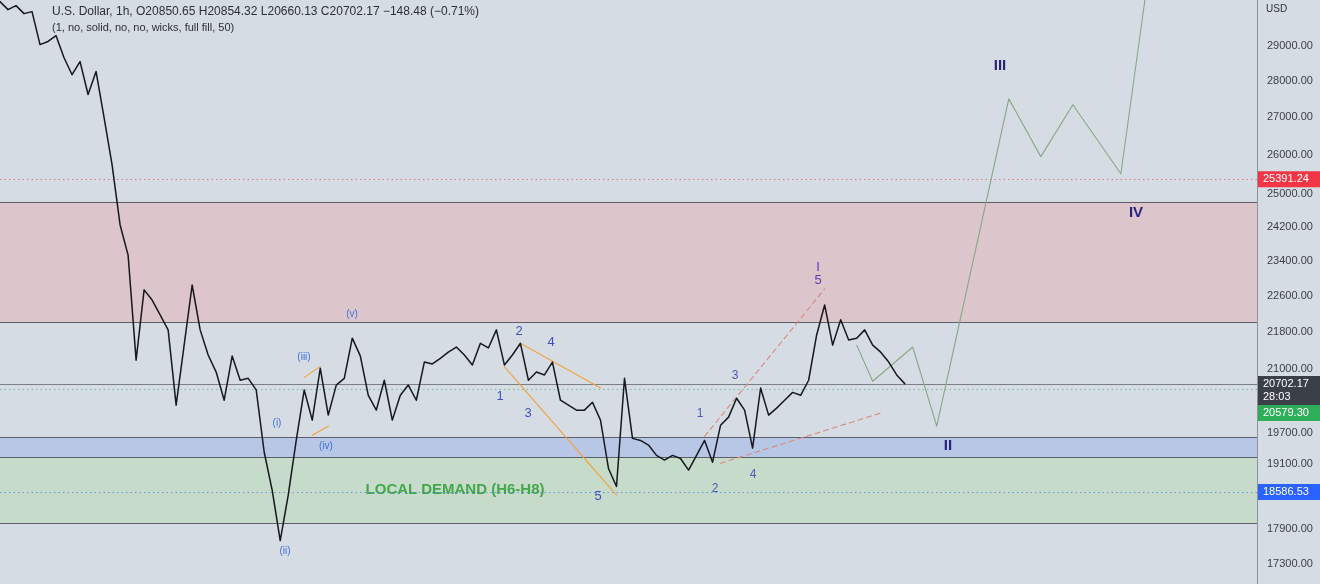  Describe the element at coordinates (1136, 212) in the screenshot. I see `annotation: IV` at that location.